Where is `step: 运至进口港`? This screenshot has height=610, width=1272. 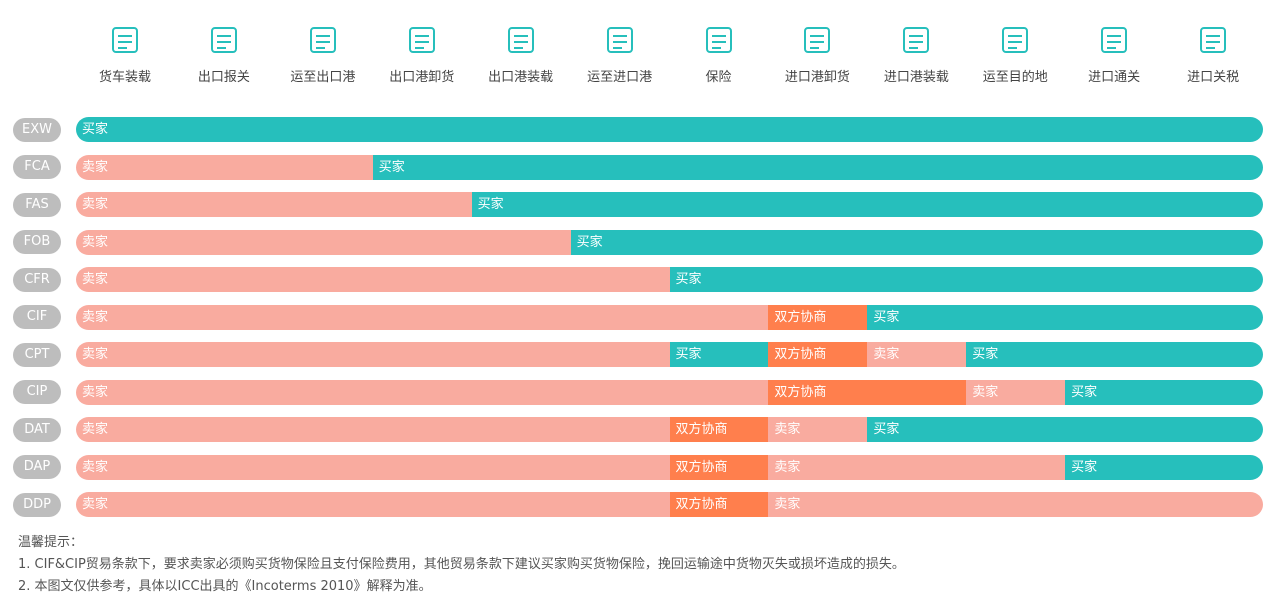
step: 运至进口港 is located at coordinates (620, 53).